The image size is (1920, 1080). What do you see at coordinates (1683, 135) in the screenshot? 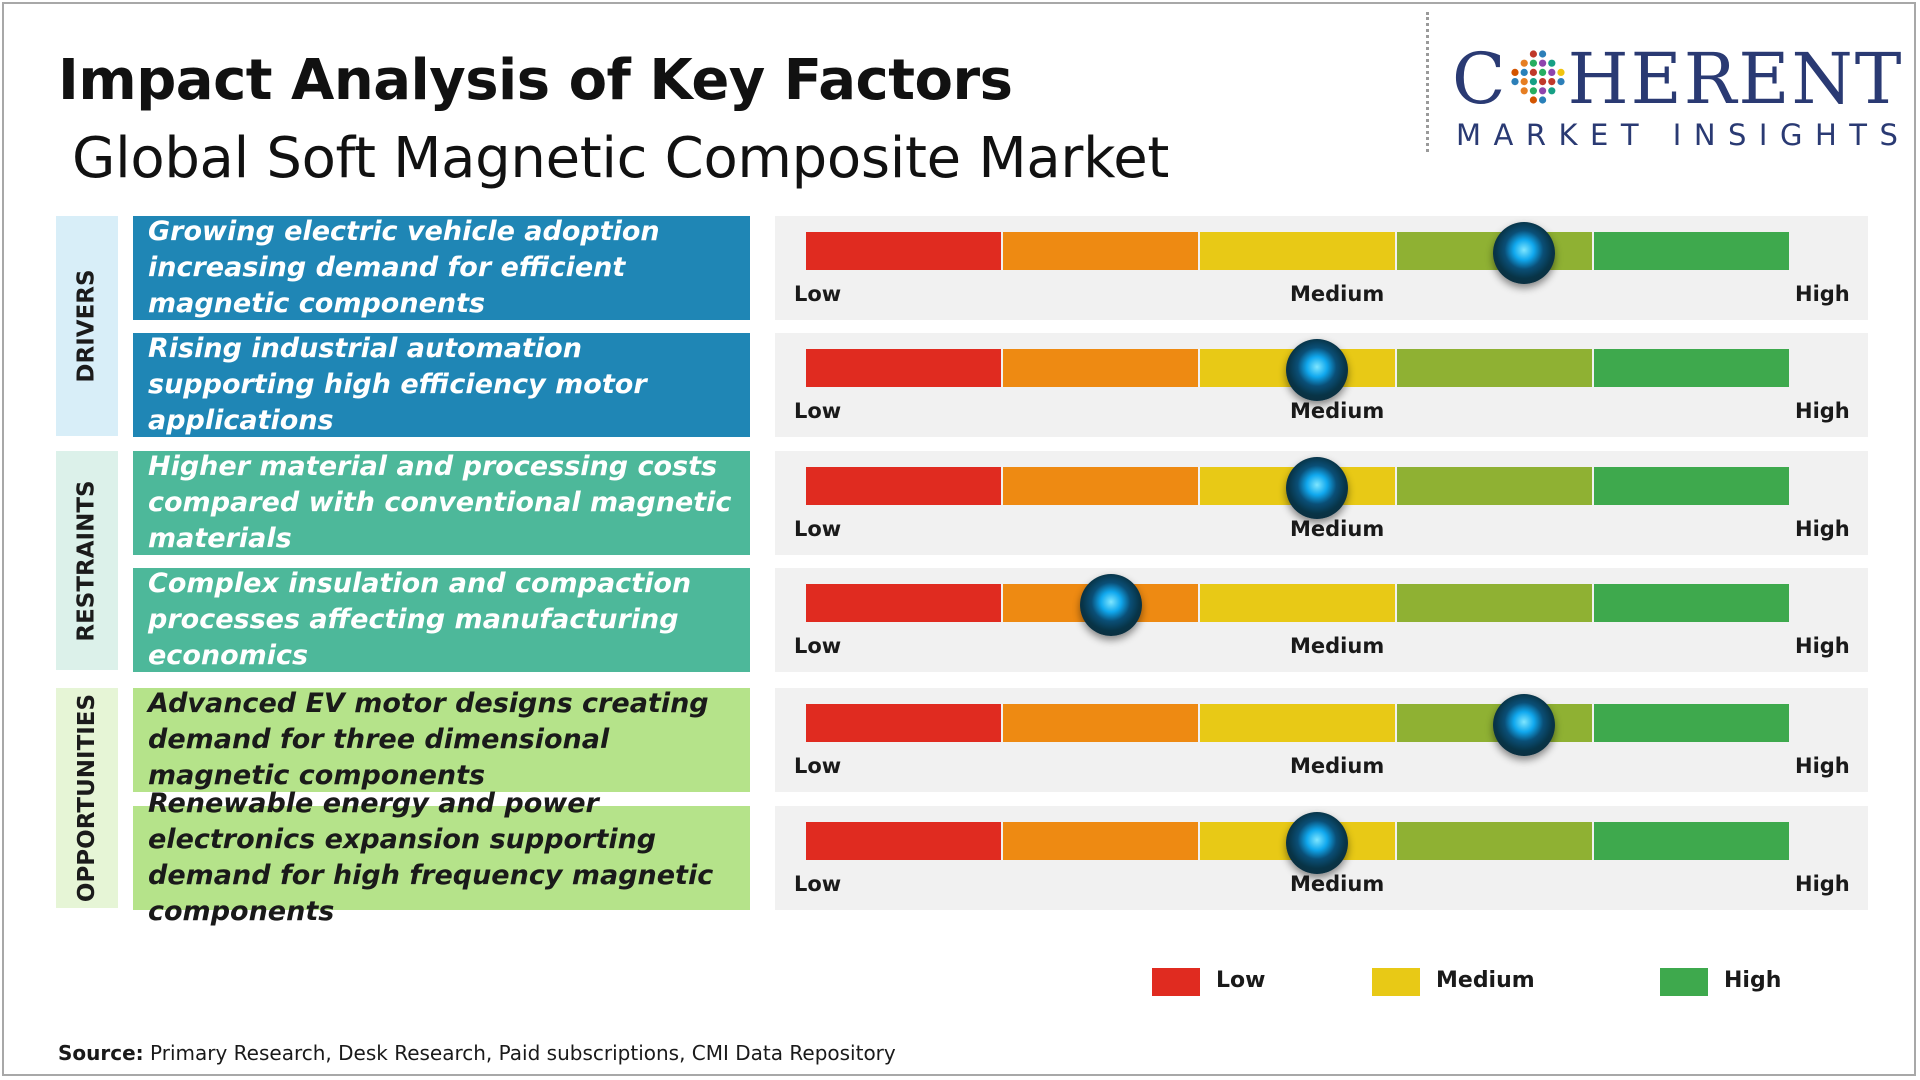
I see `logo-tagline: MARKET INSIGHTS` at bounding box center [1683, 135].